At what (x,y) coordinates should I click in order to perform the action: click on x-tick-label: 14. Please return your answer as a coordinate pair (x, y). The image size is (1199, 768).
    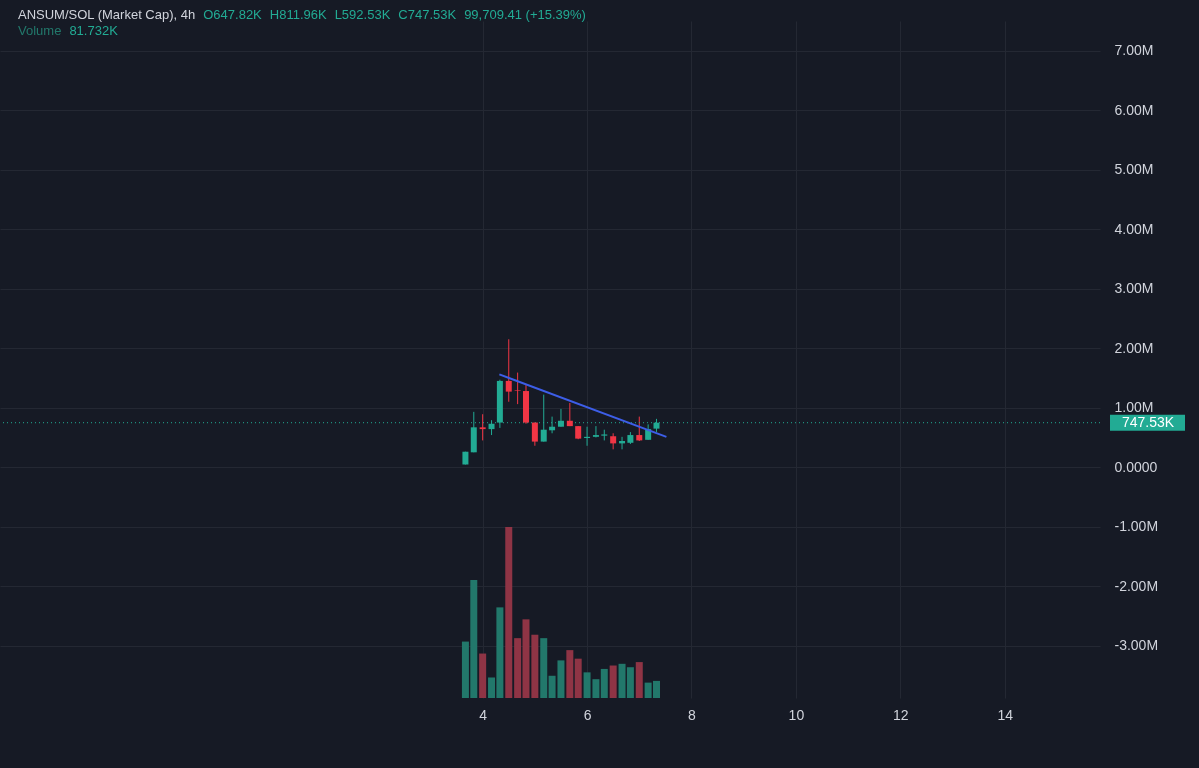
    Looking at the image, I should click on (1005, 714).